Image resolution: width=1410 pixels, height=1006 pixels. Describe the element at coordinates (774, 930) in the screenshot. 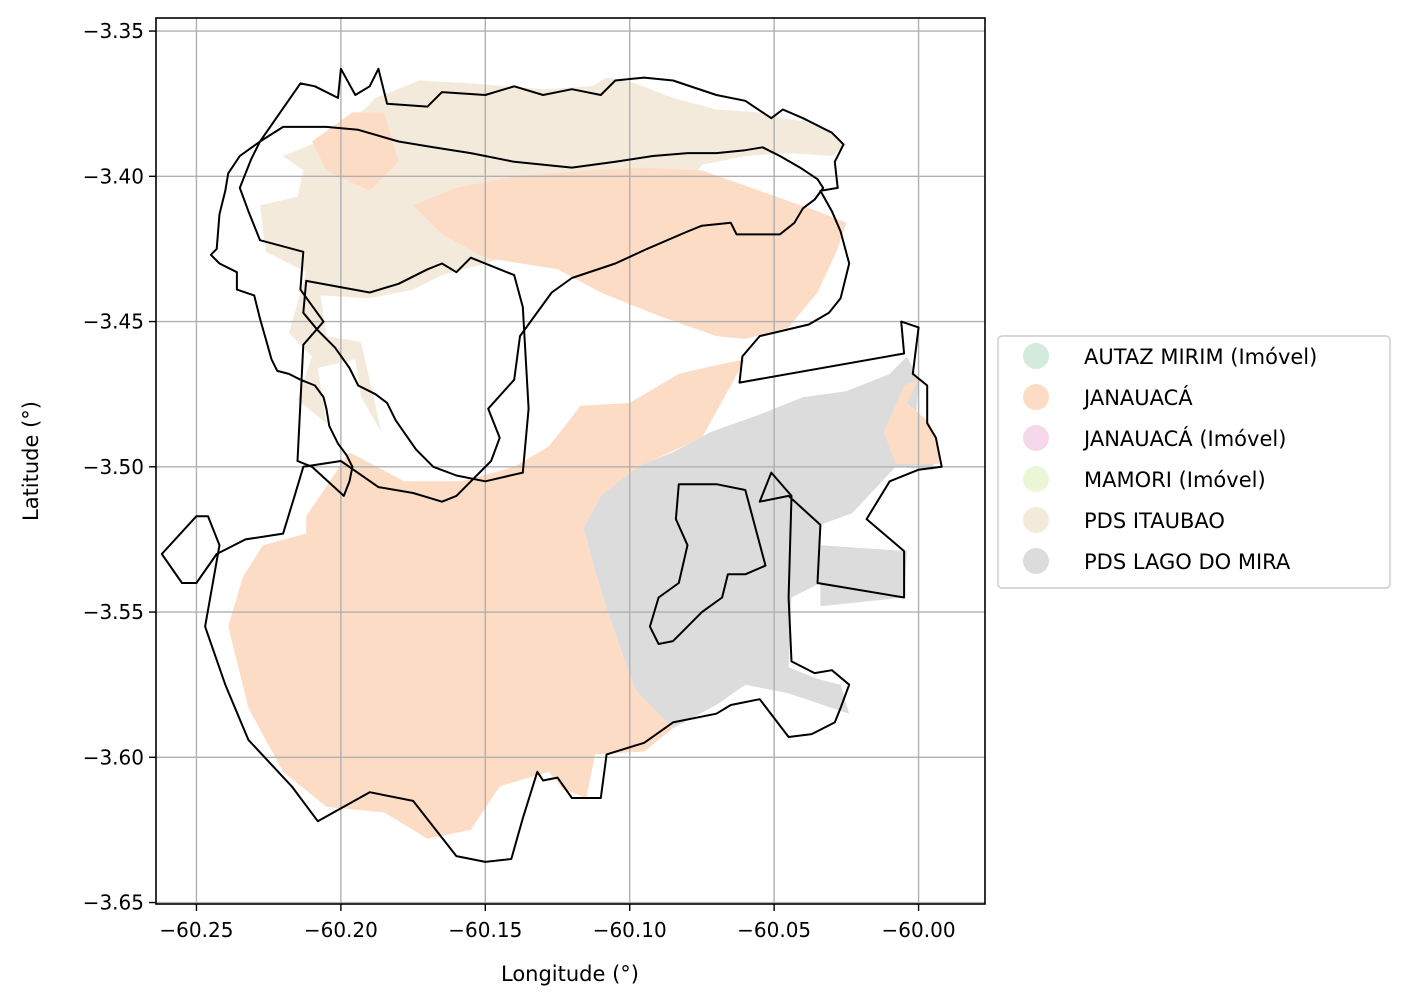

I see `x-tick-label-4: −60.05` at that location.